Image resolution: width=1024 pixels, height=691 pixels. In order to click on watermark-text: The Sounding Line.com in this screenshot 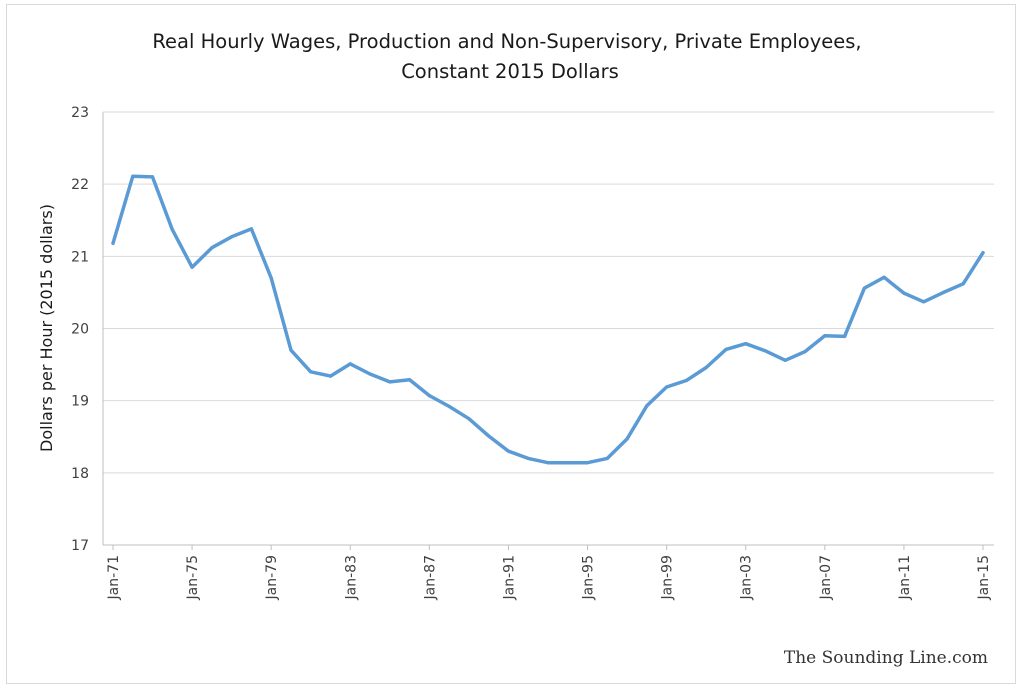, I will do `click(886, 658)`.